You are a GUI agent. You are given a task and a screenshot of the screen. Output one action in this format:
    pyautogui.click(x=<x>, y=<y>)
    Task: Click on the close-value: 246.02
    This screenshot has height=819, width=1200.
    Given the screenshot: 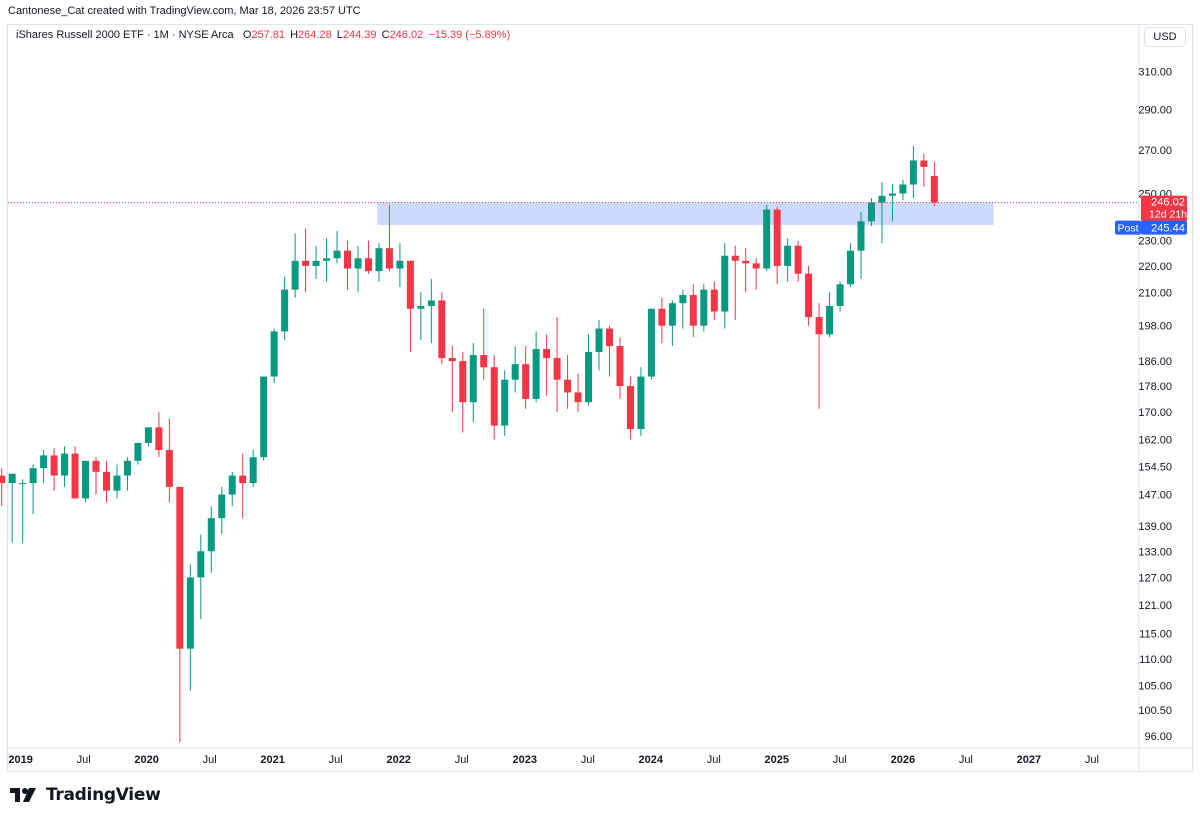 What is the action you would take?
    pyautogui.click(x=406, y=35)
    